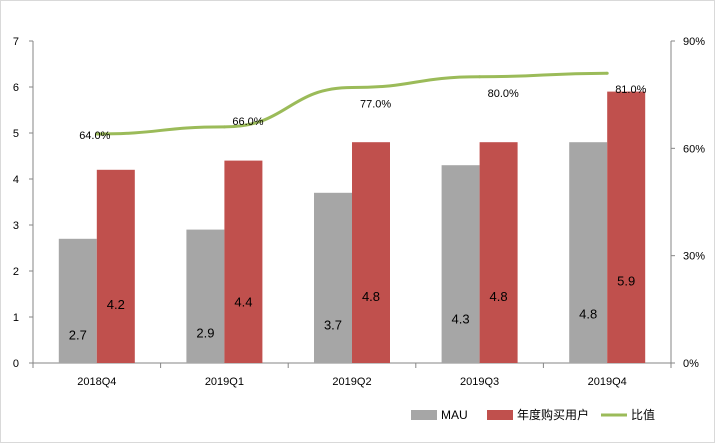 The height and width of the screenshot is (443, 715). What do you see at coordinates (205, 333) in the screenshot?
I see `bar-value-label: 2.9` at bounding box center [205, 333].